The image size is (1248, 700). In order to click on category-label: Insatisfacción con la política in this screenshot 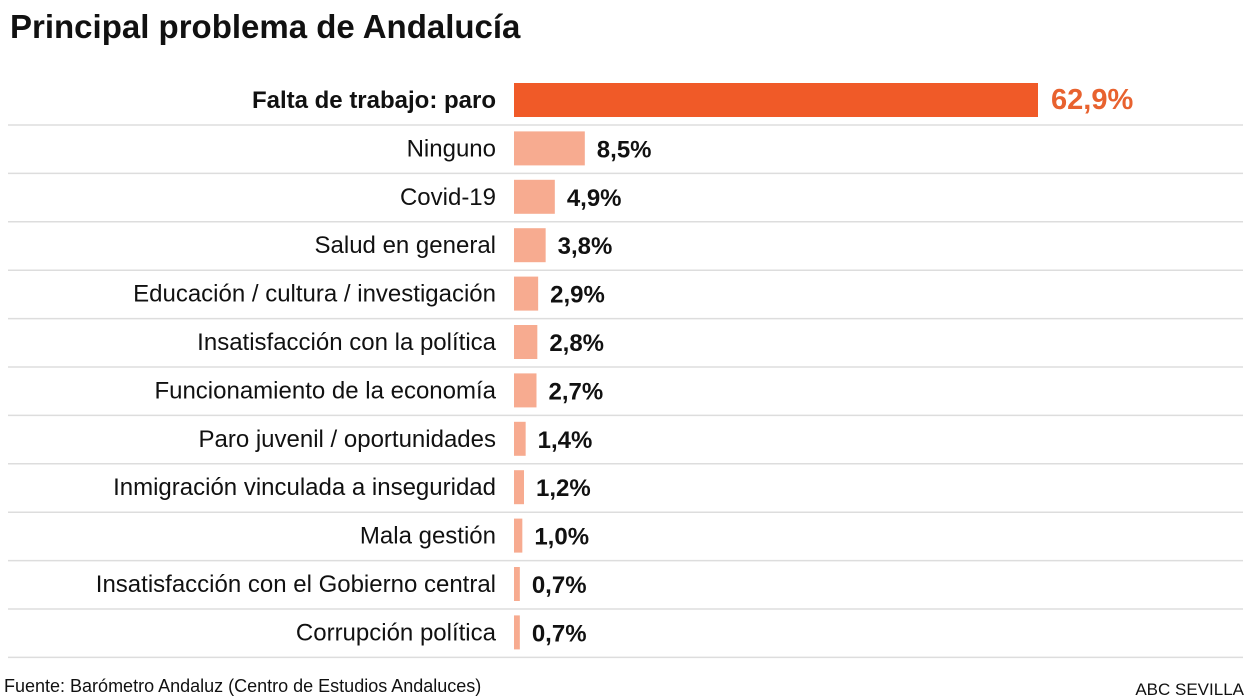, I will do `click(346, 342)`.